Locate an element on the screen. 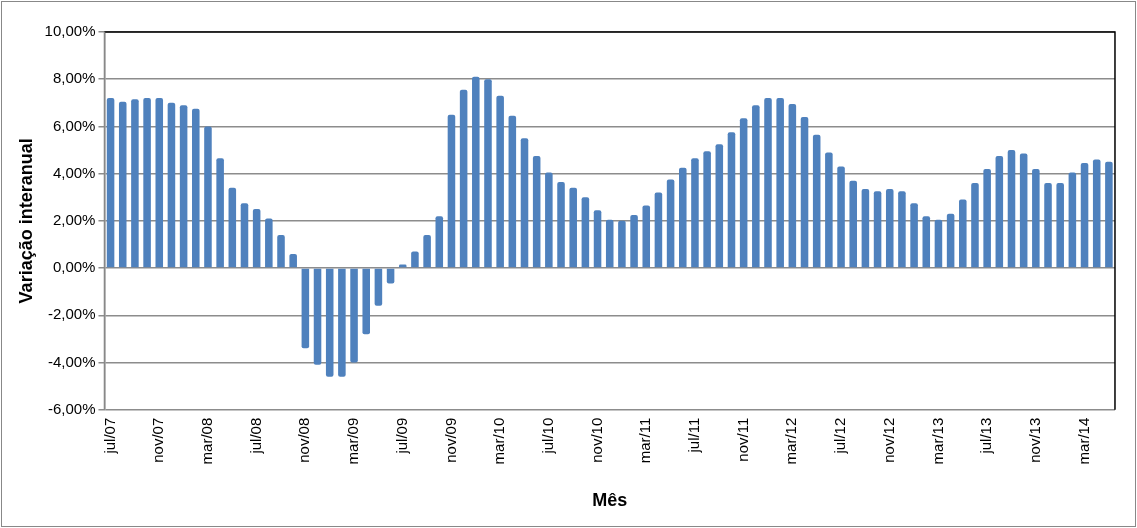  x-tick-label: nov/10 is located at coordinates (596, 440).